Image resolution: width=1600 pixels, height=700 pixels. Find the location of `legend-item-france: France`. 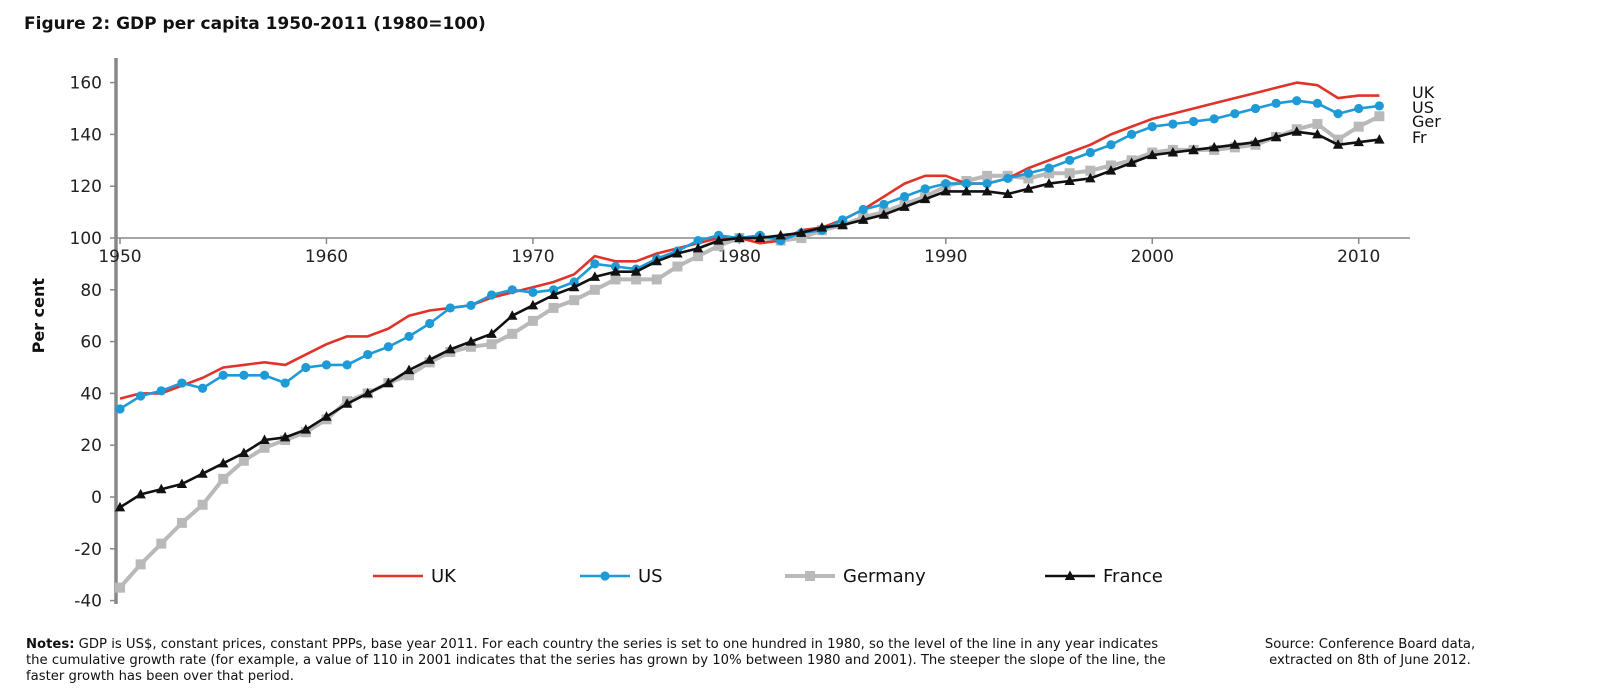

legend-item-france: France is located at coordinates (1104, 576).